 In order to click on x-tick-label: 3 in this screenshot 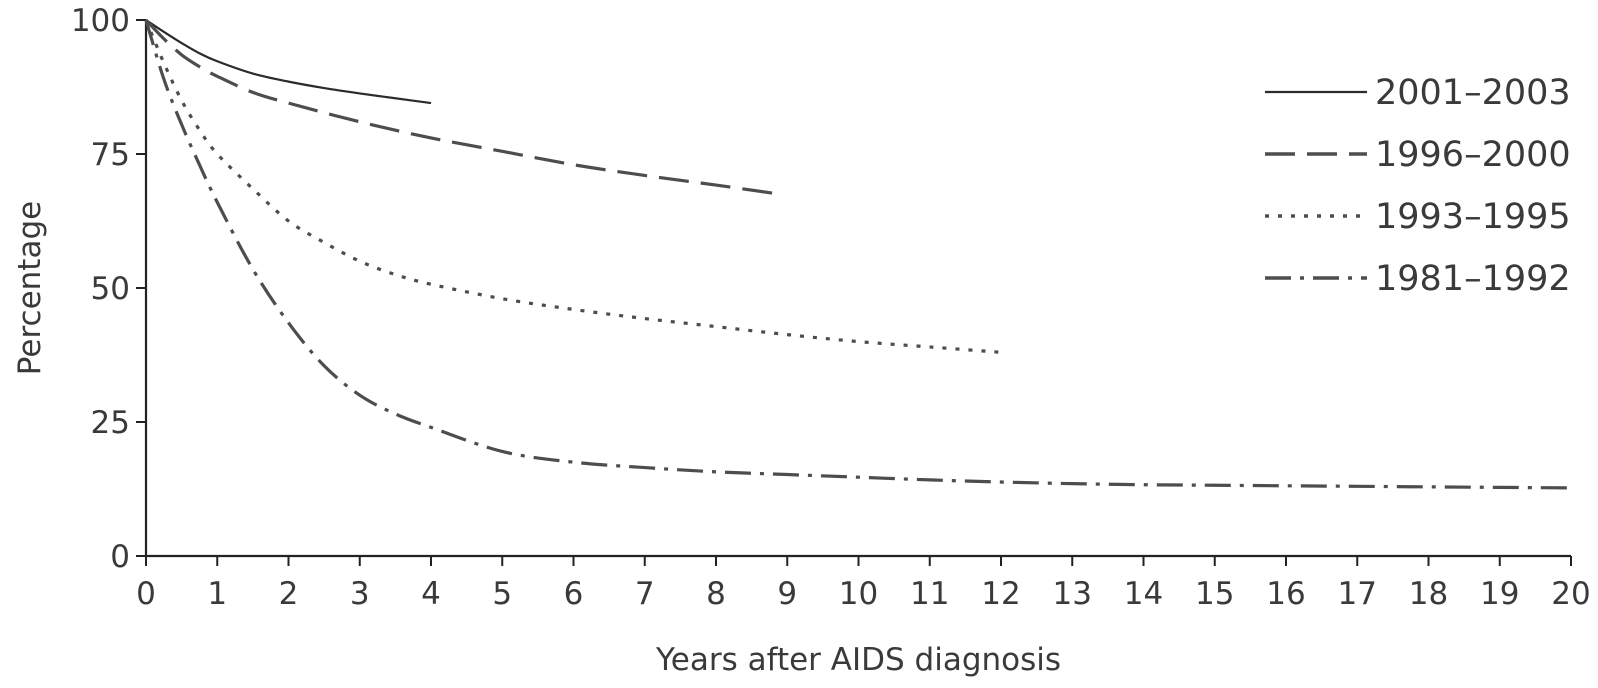, I will do `click(360, 594)`.